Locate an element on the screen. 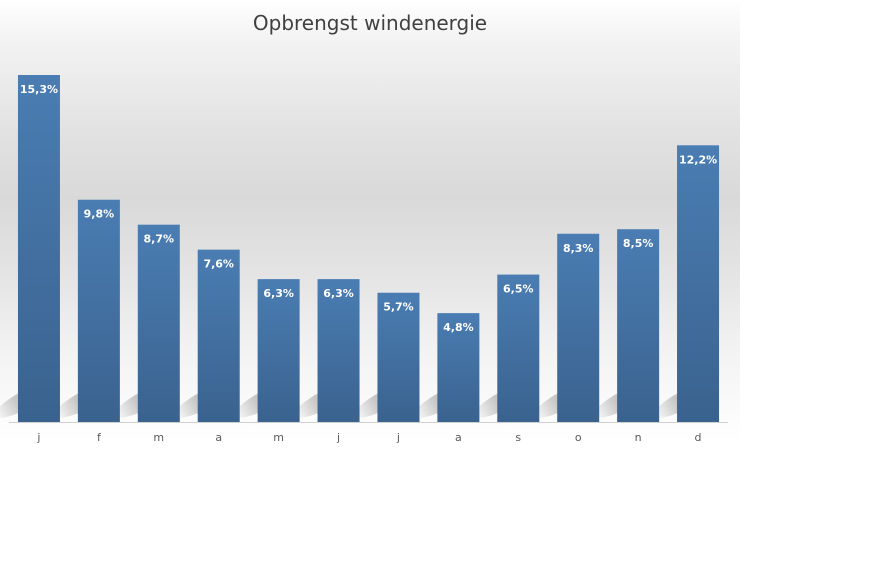  data-label-8: 6,5% is located at coordinates (518, 289).